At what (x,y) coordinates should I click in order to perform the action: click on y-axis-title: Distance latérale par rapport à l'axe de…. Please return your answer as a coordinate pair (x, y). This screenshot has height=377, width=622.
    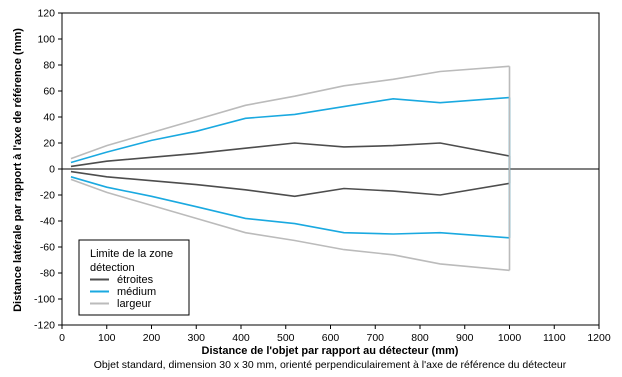
    Looking at the image, I should click on (18, 170).